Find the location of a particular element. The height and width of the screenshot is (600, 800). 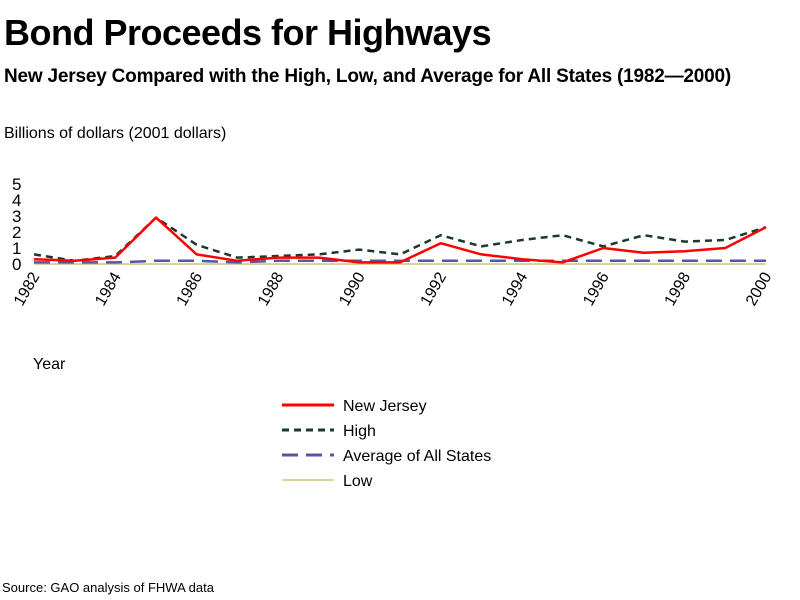

y-tick-label: 2 is located at coordinates (16, 232).